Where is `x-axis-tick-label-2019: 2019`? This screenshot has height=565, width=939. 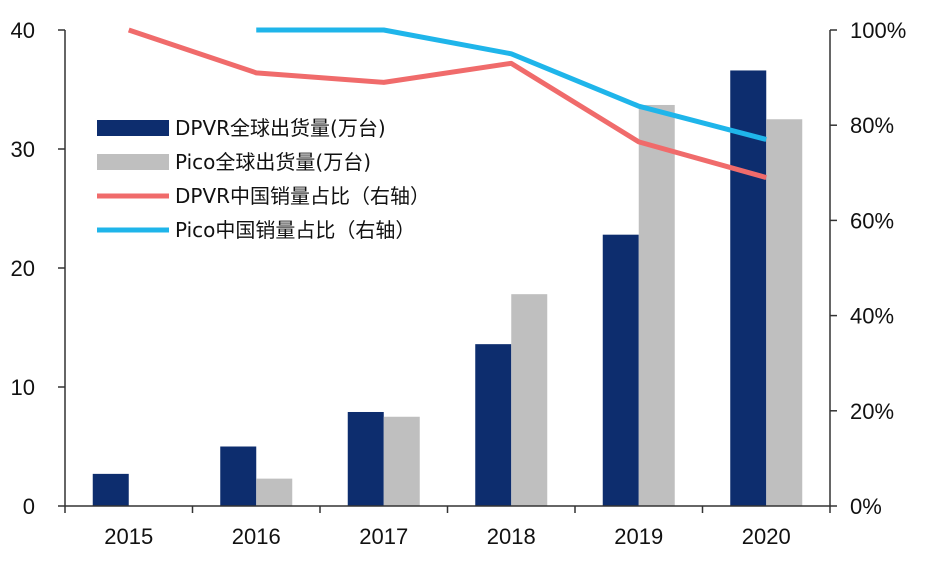
x-axis-tick-label-2019: 2019 is located at coordinates (638, 536).